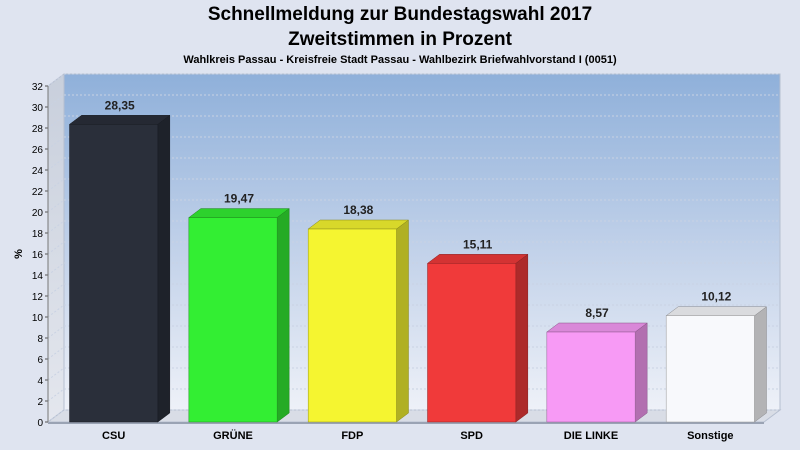 The image size is (800, 450). I want to click on x-category-label: SPD, so click(471, 436).